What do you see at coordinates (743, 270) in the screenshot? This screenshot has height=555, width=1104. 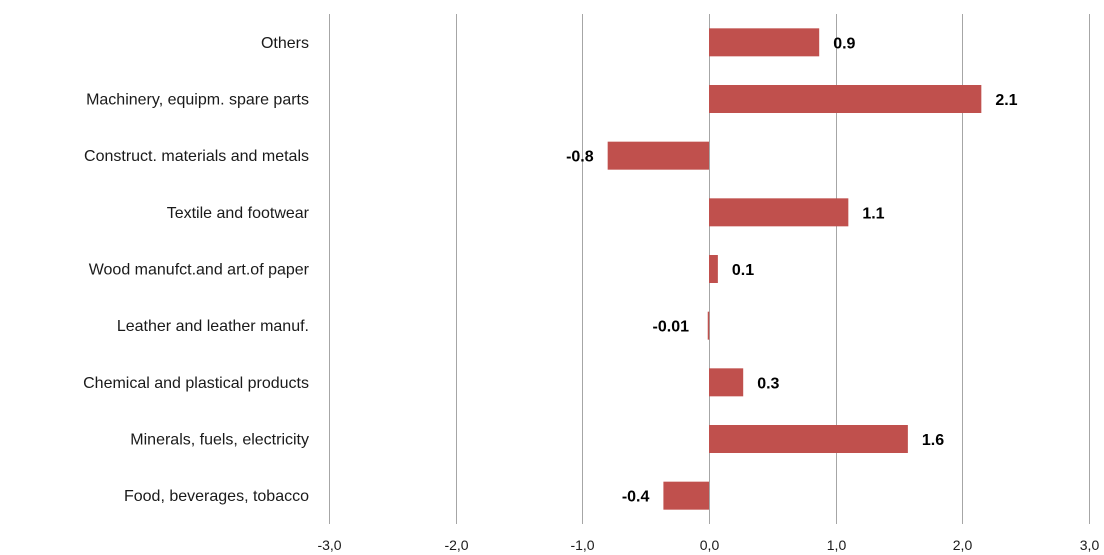 I see `data-label: 0.1` at bounding box center [743, 270].